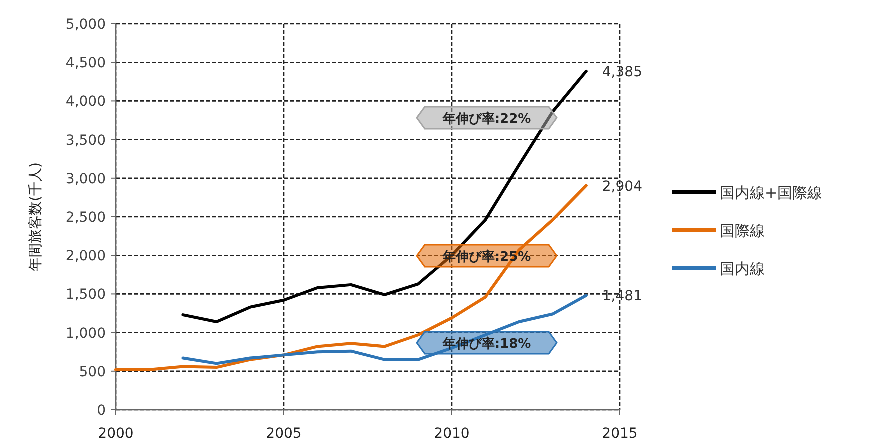  I want to click on y-tick-label: 0, so click(101, 411).